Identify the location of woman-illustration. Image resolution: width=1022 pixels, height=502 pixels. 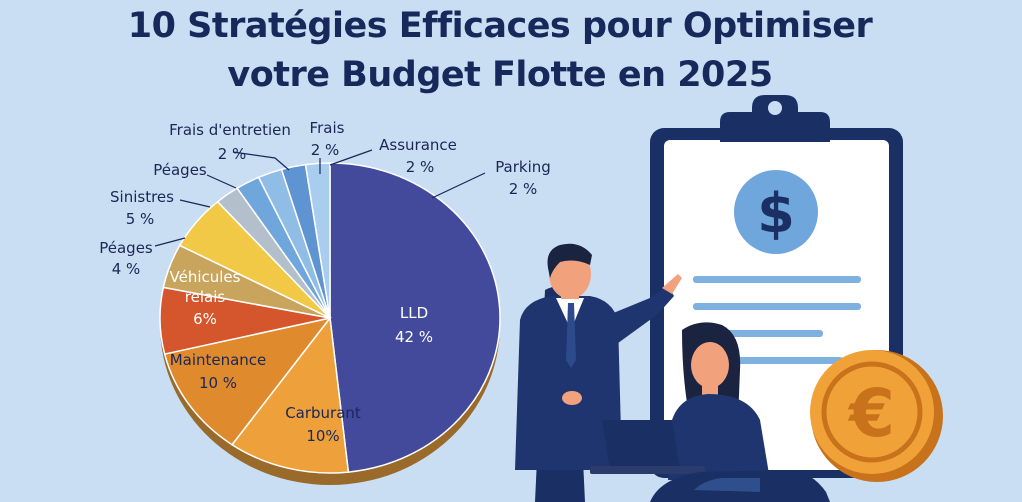
(710, 412).